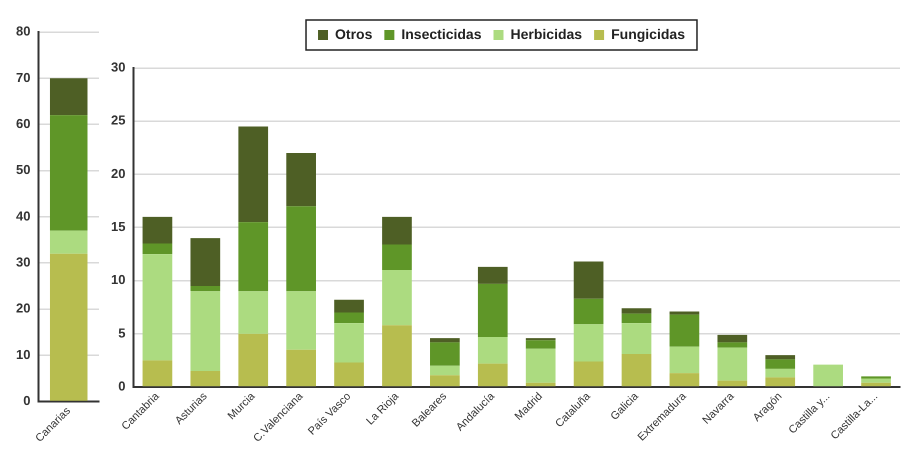  I want to click on y-tick-label: 40, so click(23, 216).